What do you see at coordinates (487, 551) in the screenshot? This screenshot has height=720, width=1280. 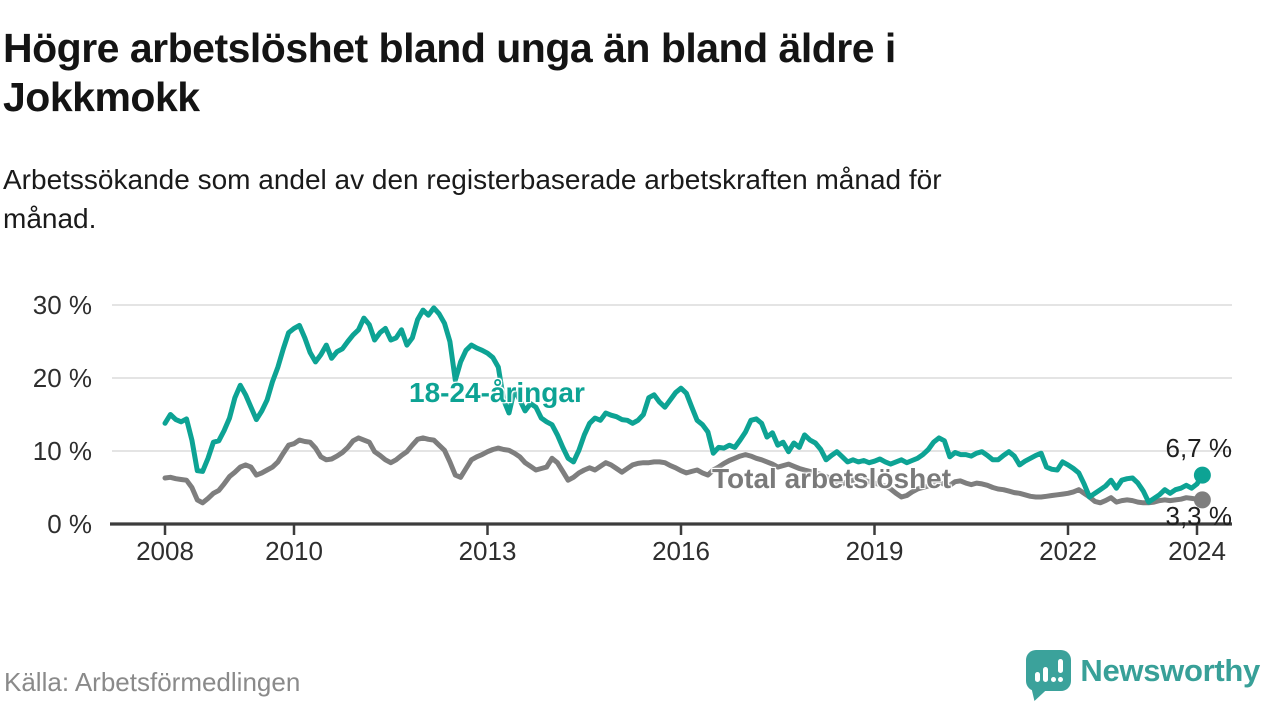 I see `x-axis-tick-label: 2013` at bounding box center [487, 551].